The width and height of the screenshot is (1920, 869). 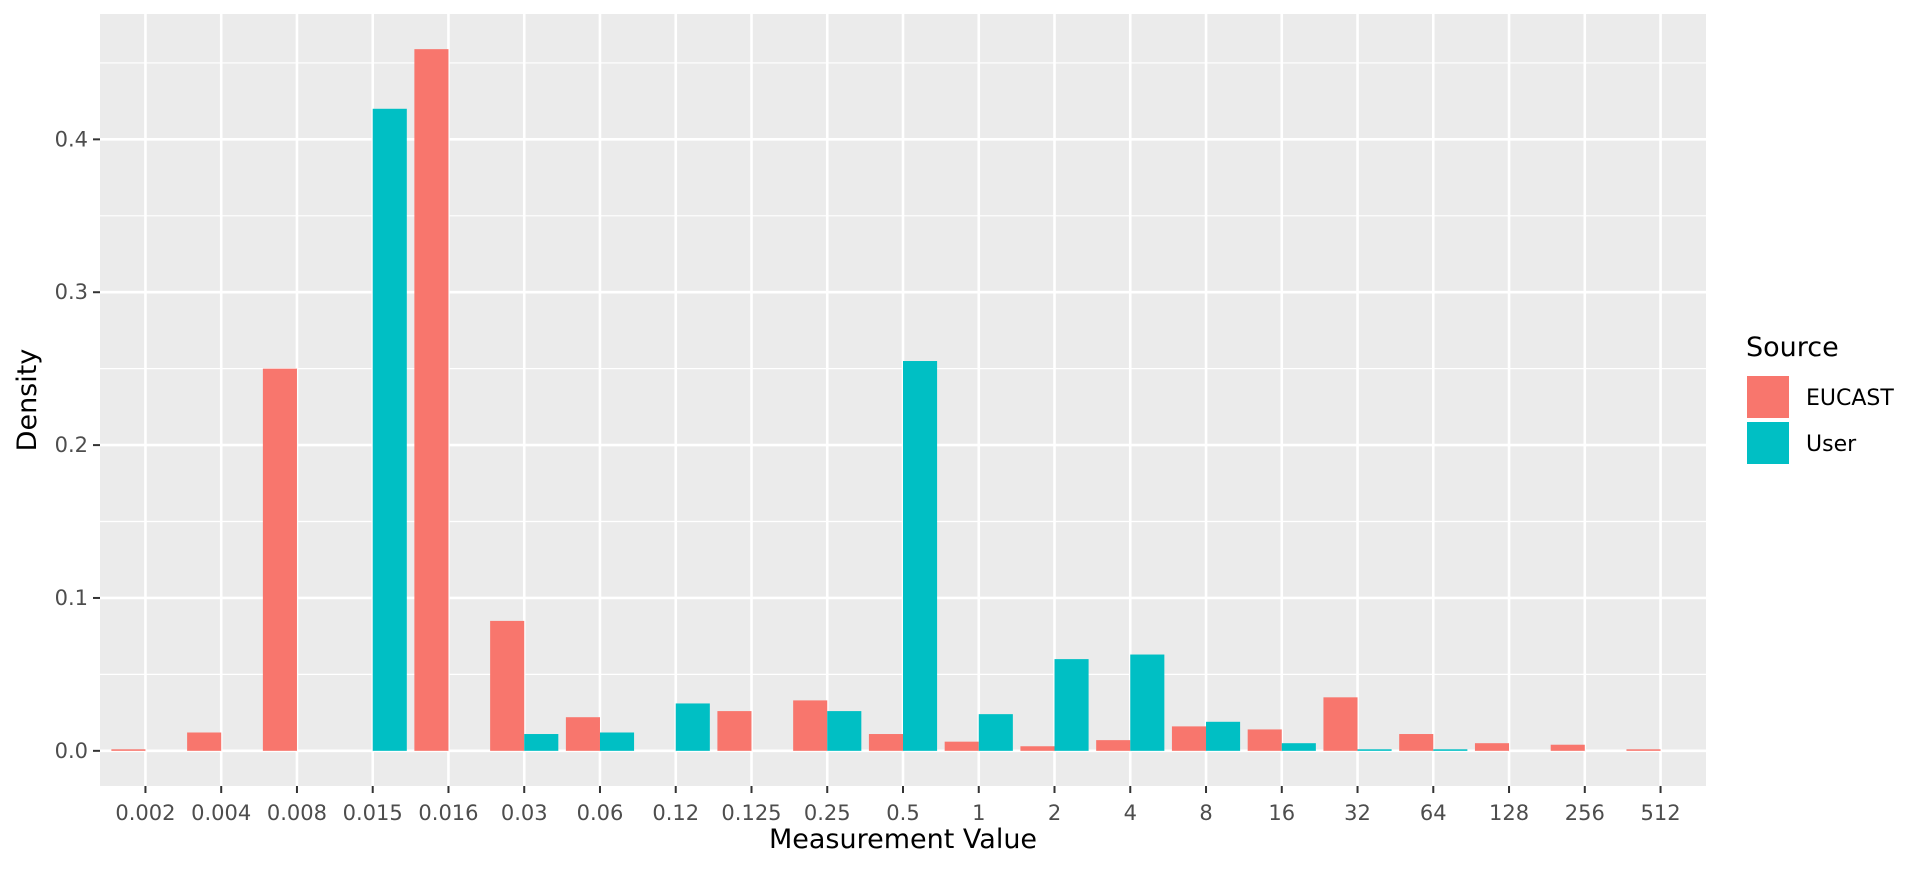 I want to click on bar-eucast-0.016, so click(x=431, y=400).